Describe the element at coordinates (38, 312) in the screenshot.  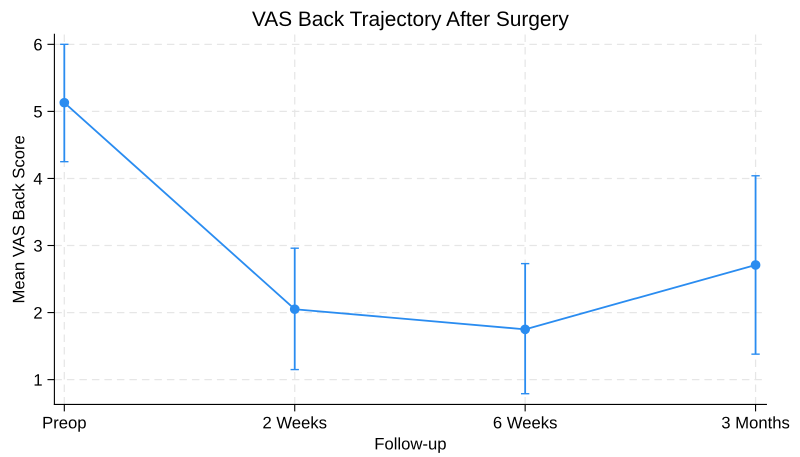
I see `y-tick-label: 2` at that location.